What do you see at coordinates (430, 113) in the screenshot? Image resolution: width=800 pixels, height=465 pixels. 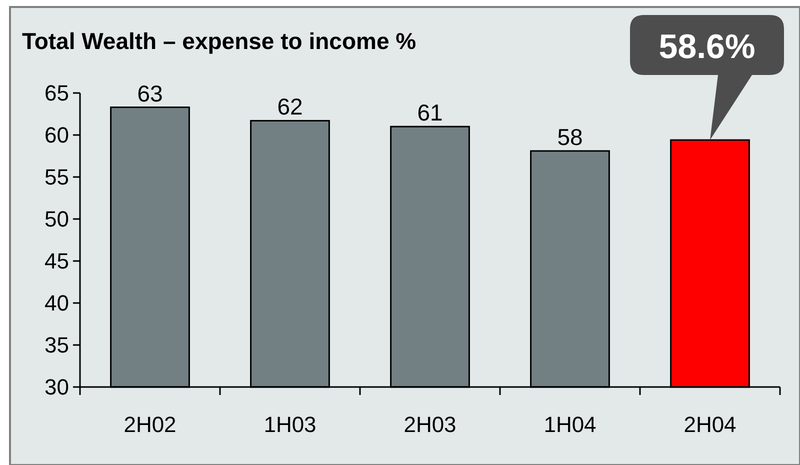 I see `data-label: 61` at bounding box center [430, 113].